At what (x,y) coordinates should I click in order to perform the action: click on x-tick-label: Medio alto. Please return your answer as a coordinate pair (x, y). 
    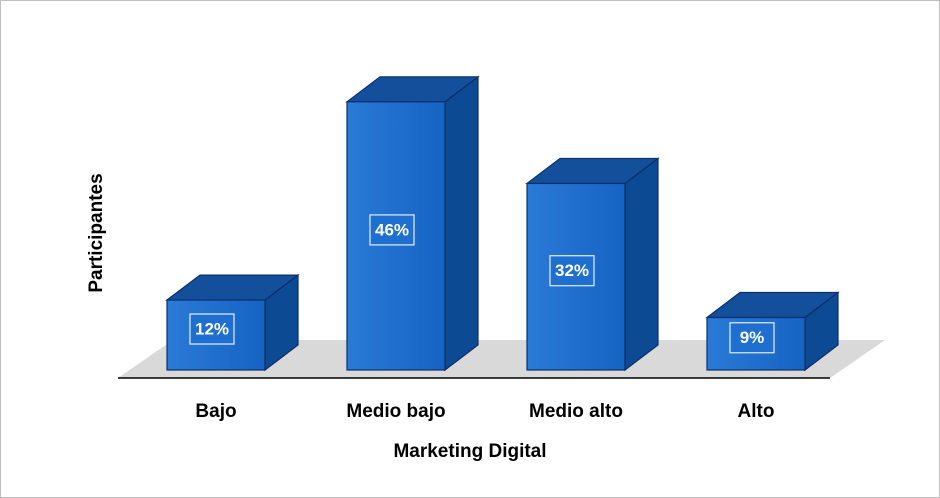
    Looking at the image, I should click on (576, 411).